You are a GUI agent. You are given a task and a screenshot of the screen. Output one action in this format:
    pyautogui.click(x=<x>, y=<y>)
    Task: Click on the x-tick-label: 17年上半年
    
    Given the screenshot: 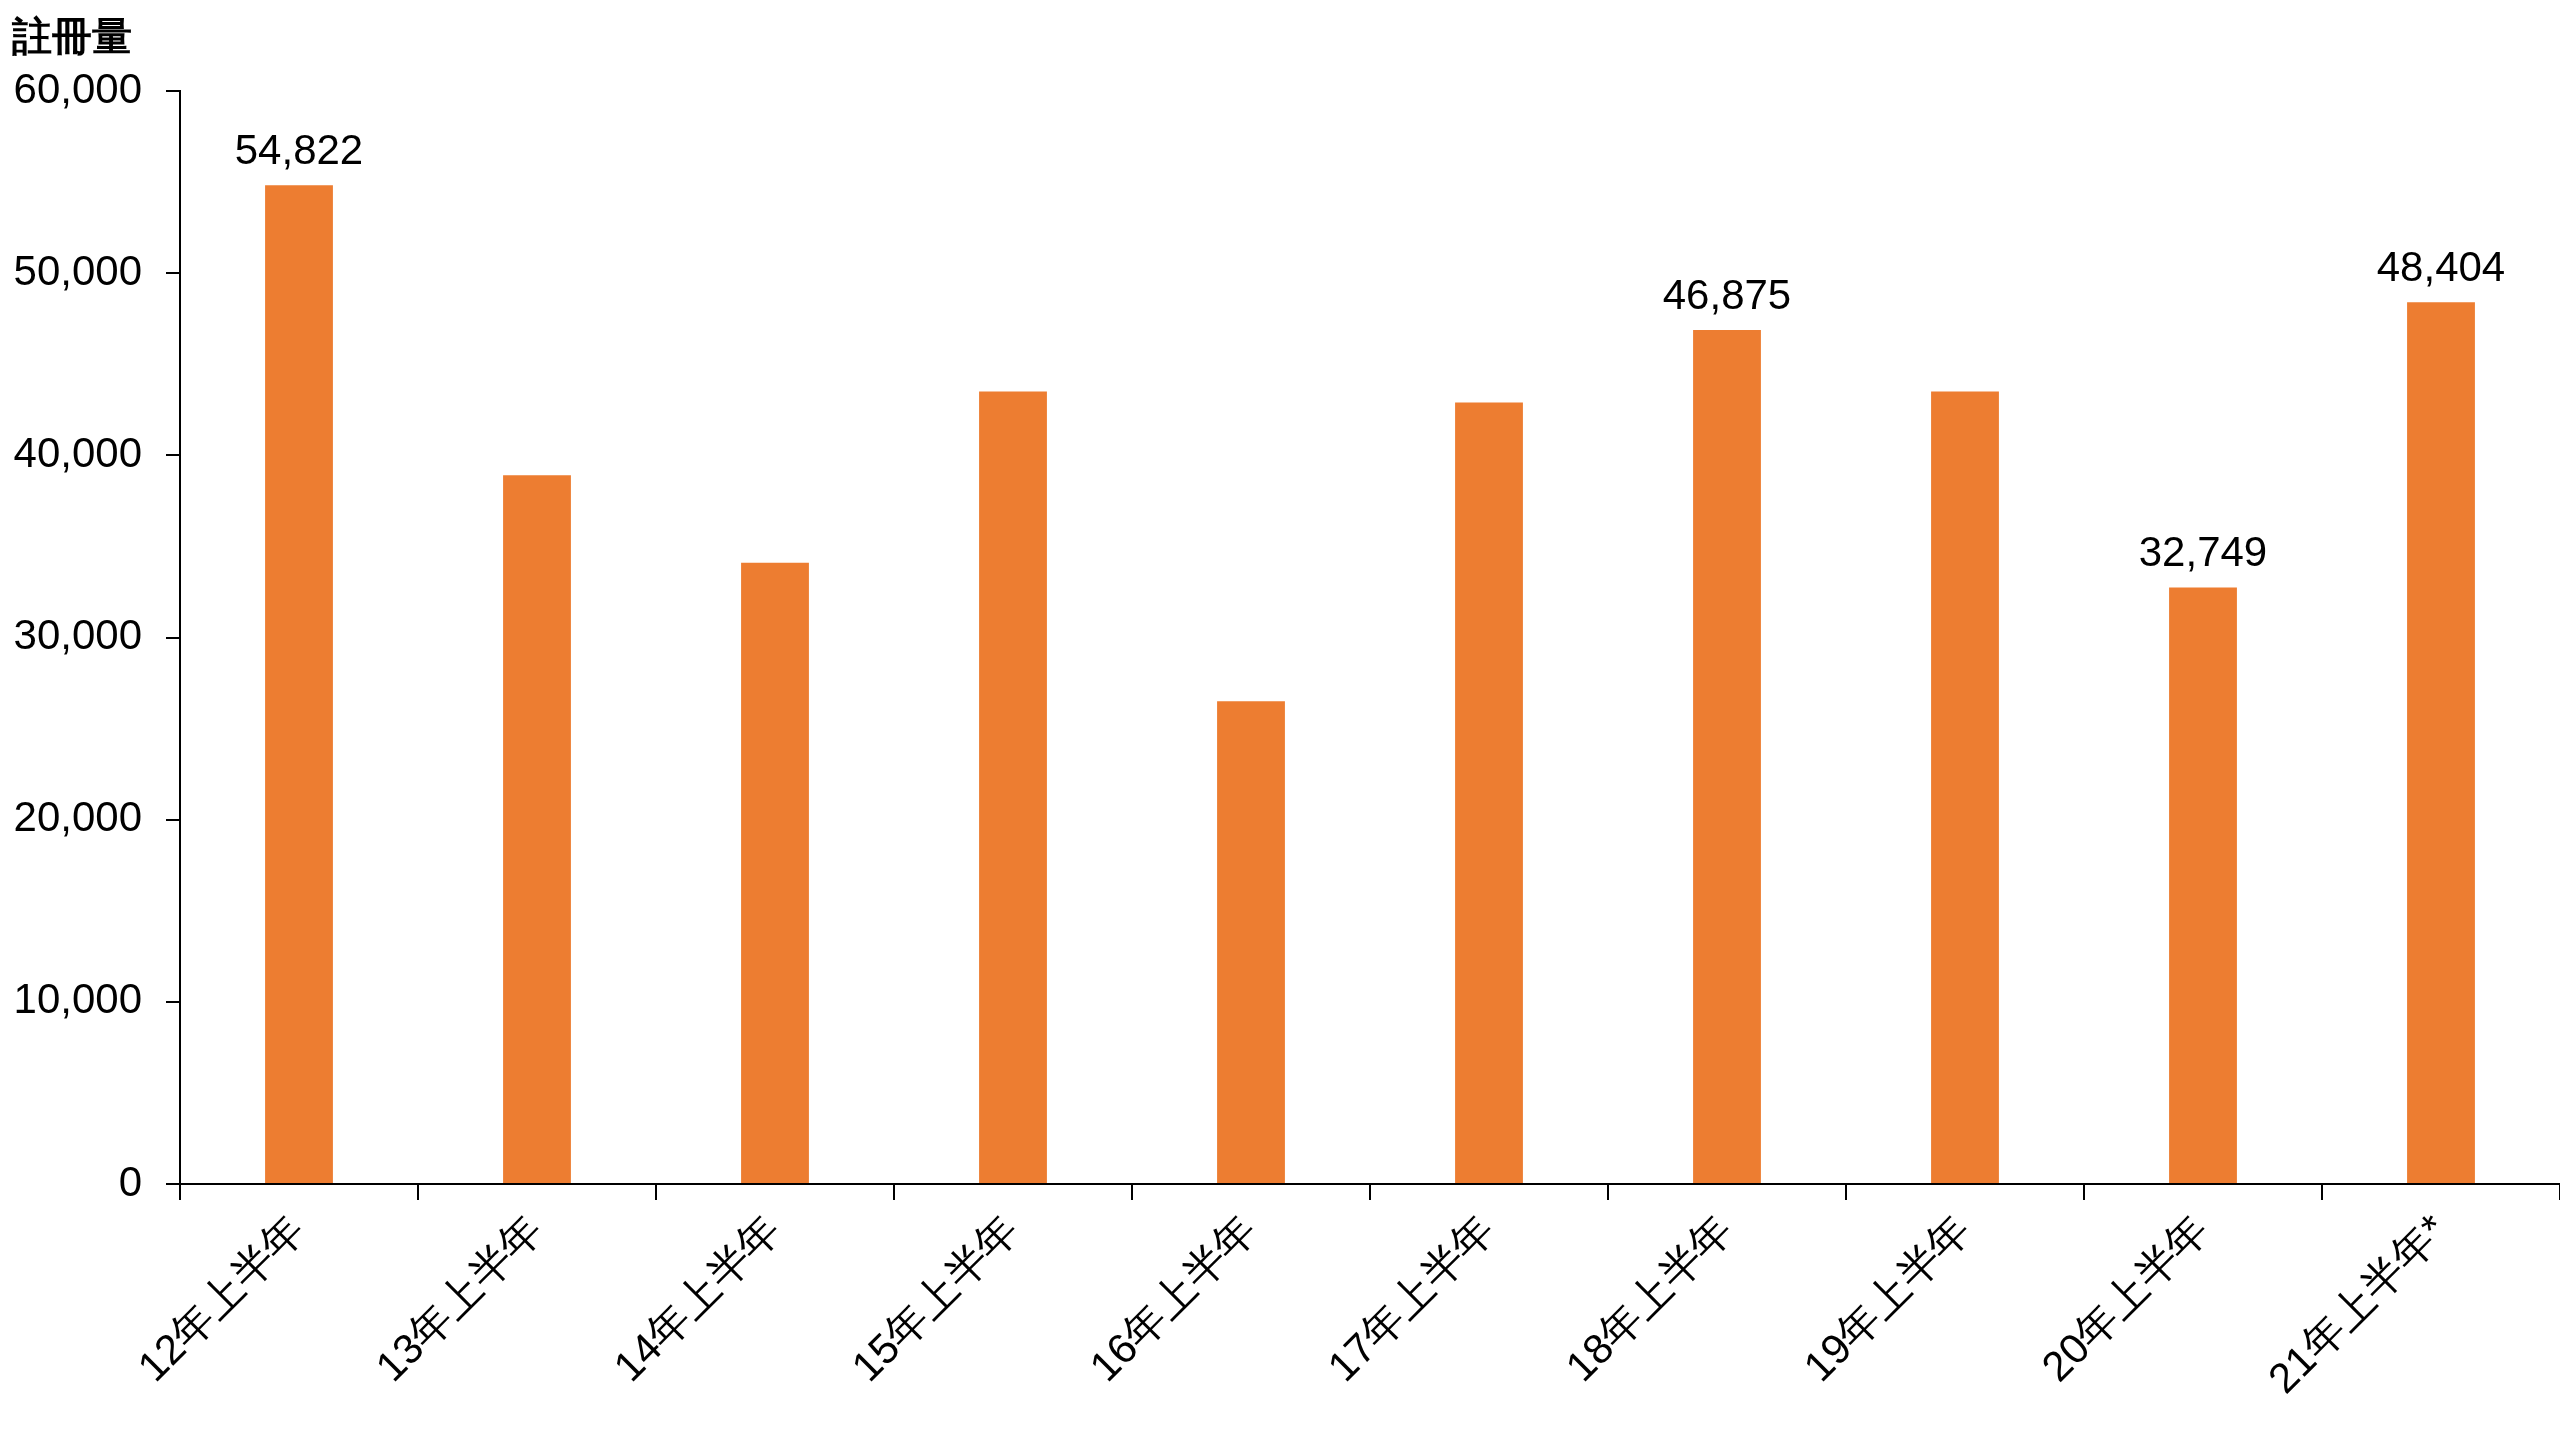 What is the action you would take?
    pyautogui.click(x=1411, y=1298)
    